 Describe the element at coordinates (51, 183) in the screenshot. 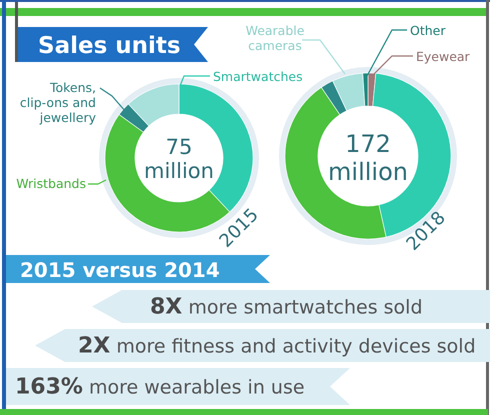

I see `slice-label: Wristbands` at that location.